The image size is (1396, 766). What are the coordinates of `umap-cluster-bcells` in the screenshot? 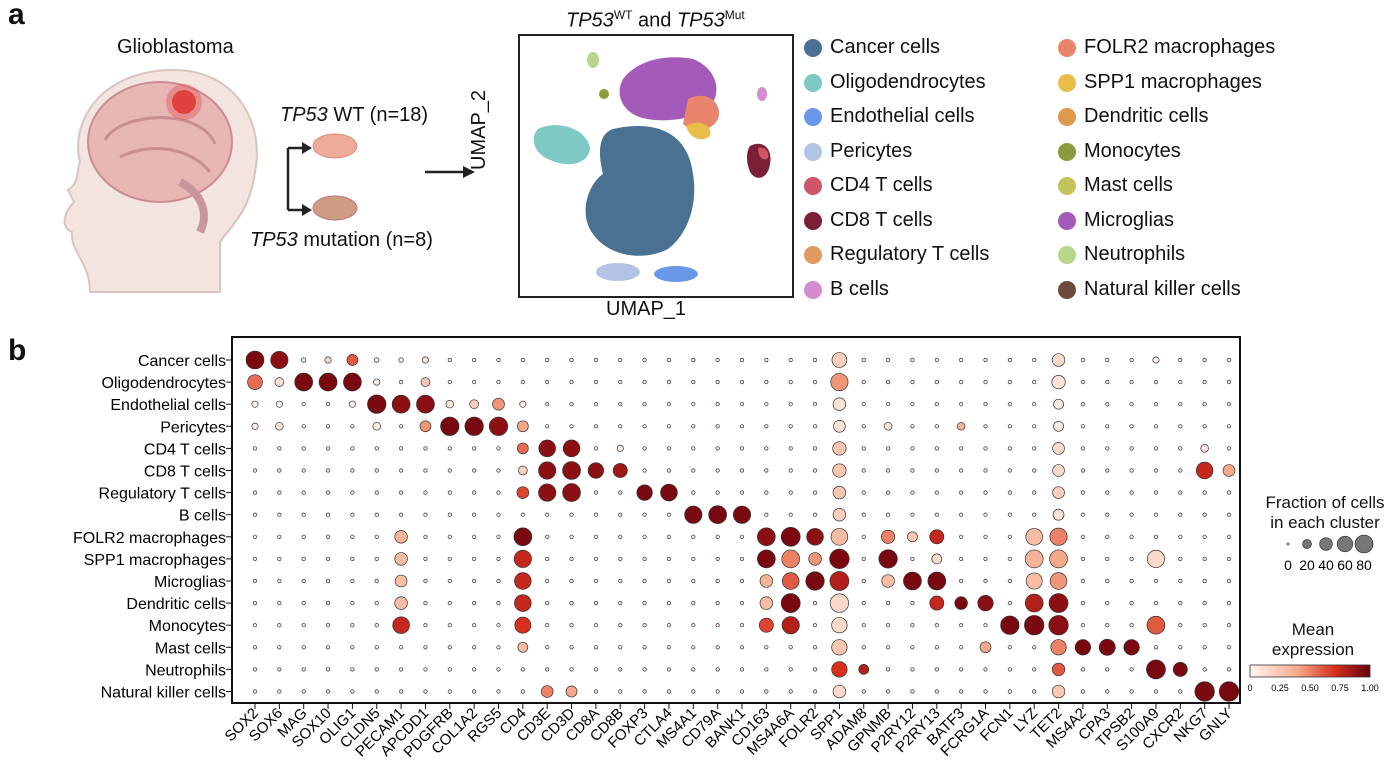 It's located at (762, 94).